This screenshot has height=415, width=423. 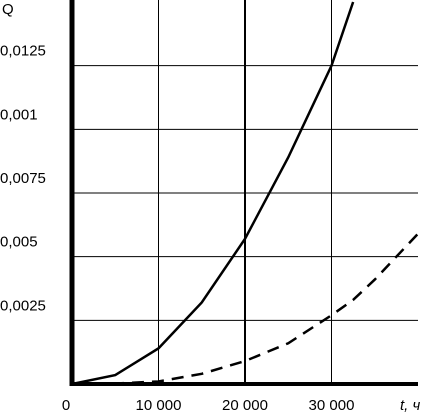 What do you see at coordinates (410, 405) in the screenshot?
I see `x-axis-label: t, ч` at bounding box center [410, 405].